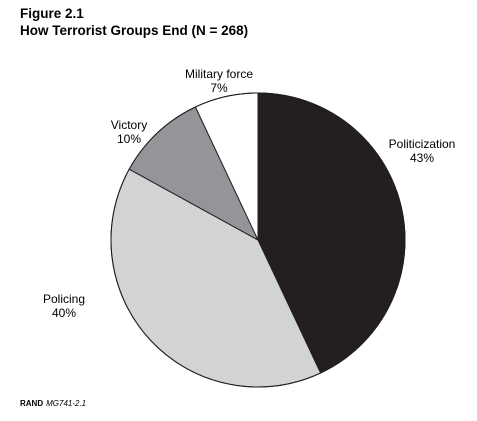 This screenshot has width=477, height=421. What do you see at coordinates (64, 313) in the screenshot?
I see `slice-value-policing: 40%` at bounding box center [64, 313].